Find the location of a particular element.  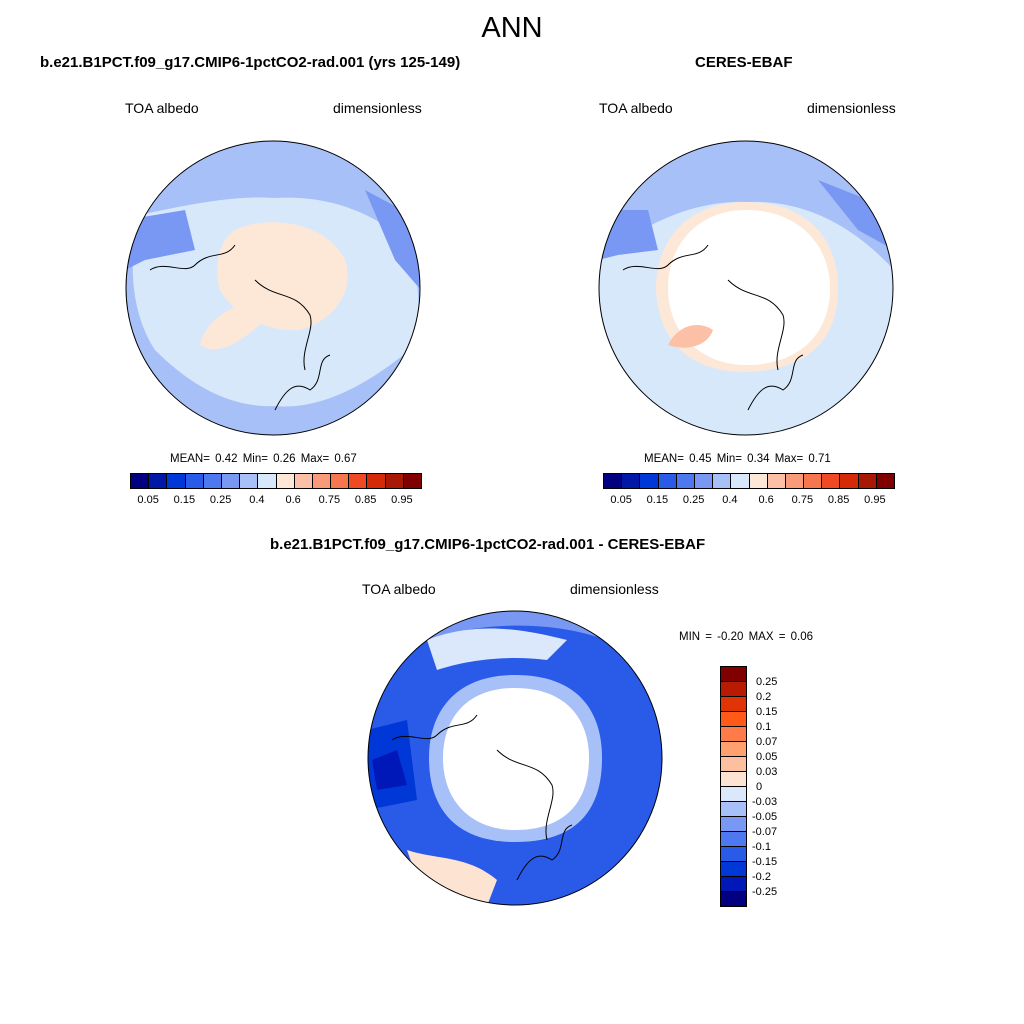

colorbar-tick-label: 0.2 is located at coordinates (764, 697).